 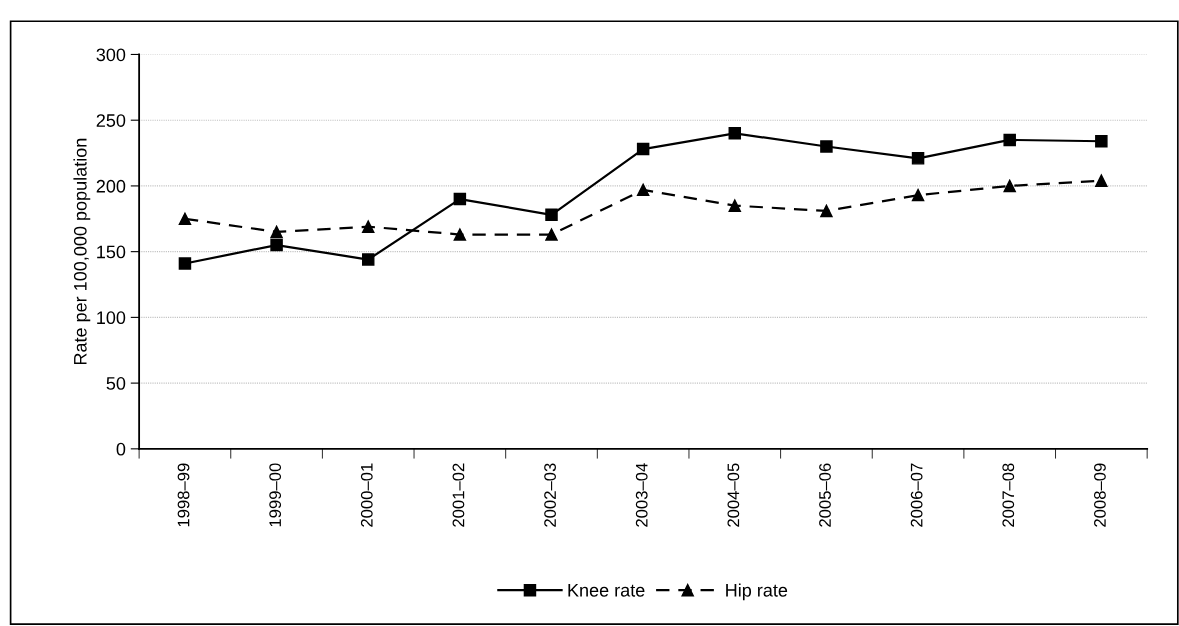 What do you see at coordinates (116, 383) in the screenshot?
I see `y-tick-label: 50` at bounding box center [116, 383].